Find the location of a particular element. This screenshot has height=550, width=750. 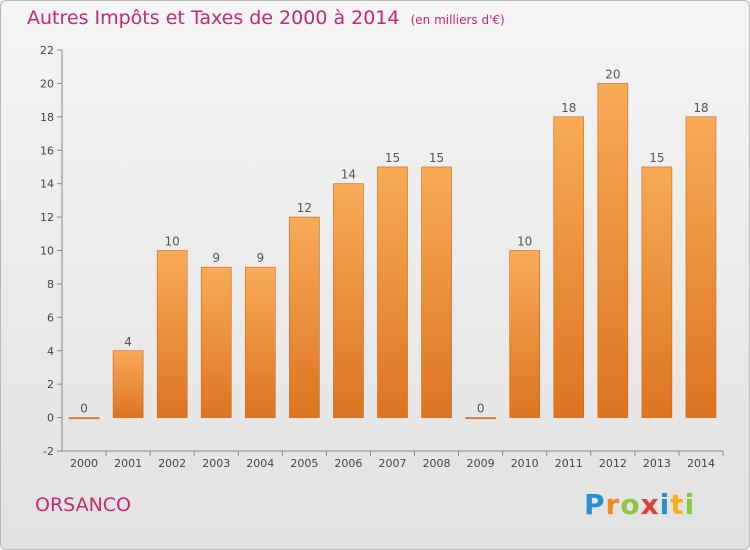

x-tick-label: 2007 is located at coordinates (393, 463).